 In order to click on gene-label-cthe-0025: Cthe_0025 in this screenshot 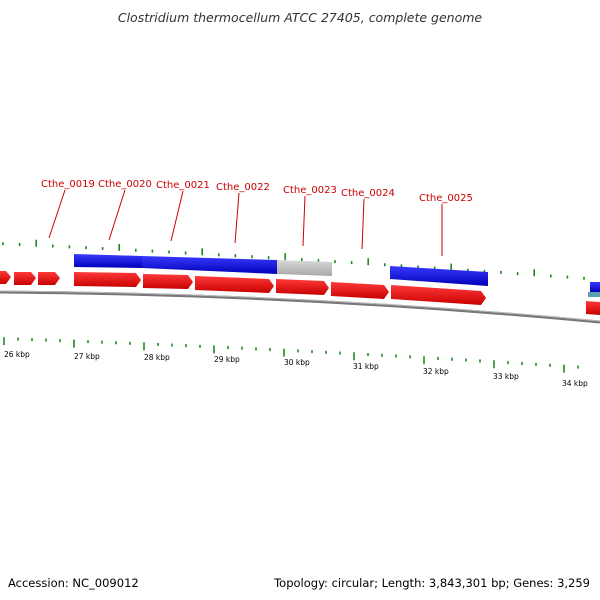, I will do `click(446, 198)`.